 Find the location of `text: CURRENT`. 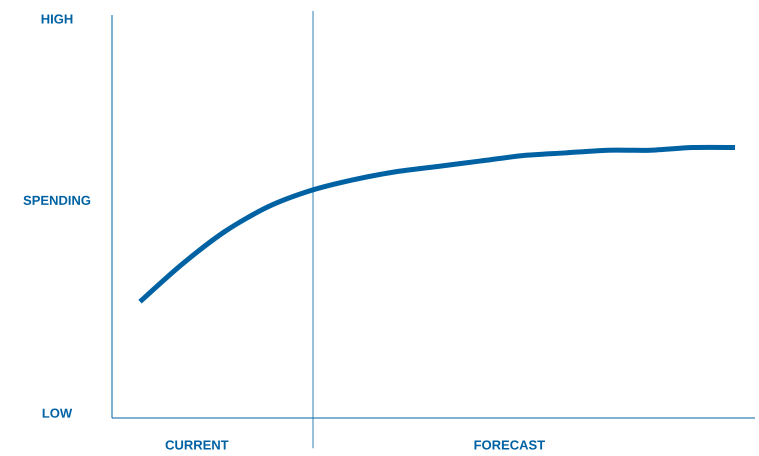

text: CURRENT is located at coordinates (197, 445).